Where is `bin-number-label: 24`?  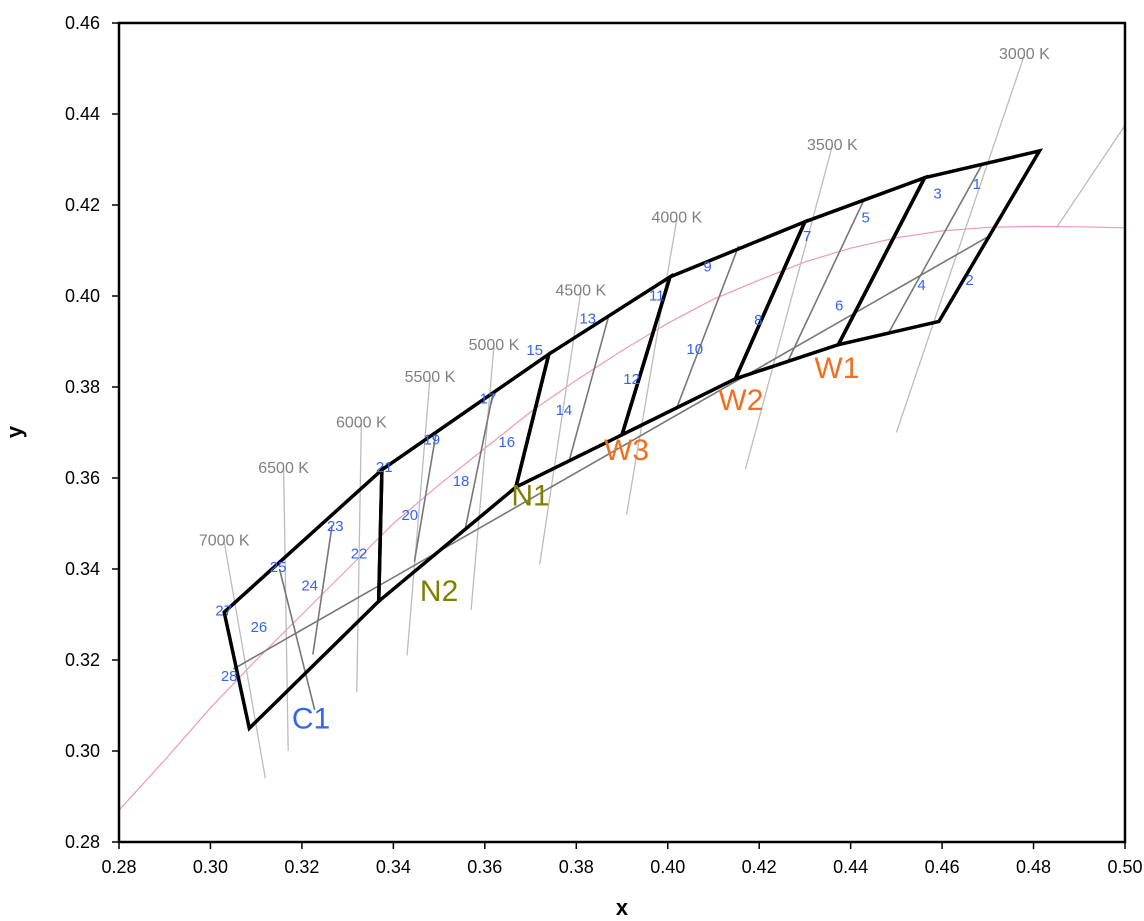
bin-number-label: 24 is located at coordinates (309, 585).